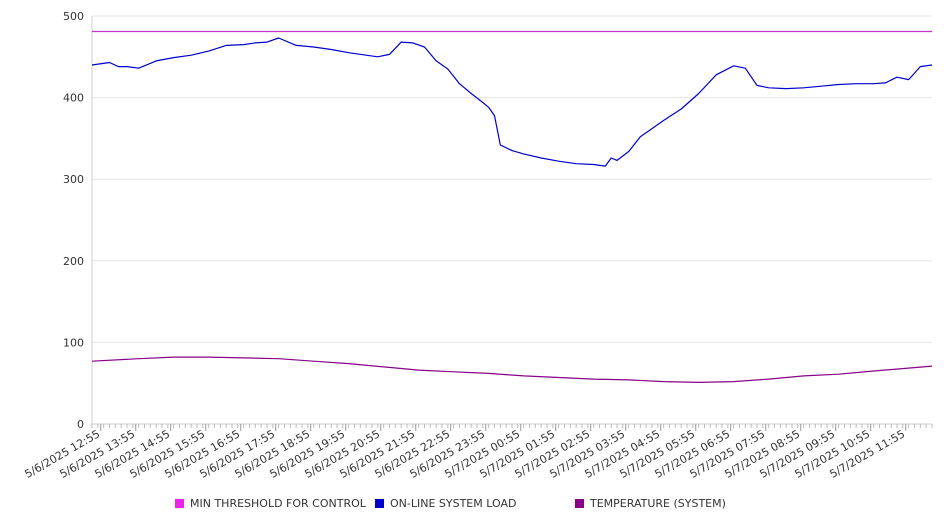 Image resolution: width=946 pixels, height=526 pixels. I want to click on legend-item-system-load: ON-LINE SYSTEM LOAD, so click(445, 503).